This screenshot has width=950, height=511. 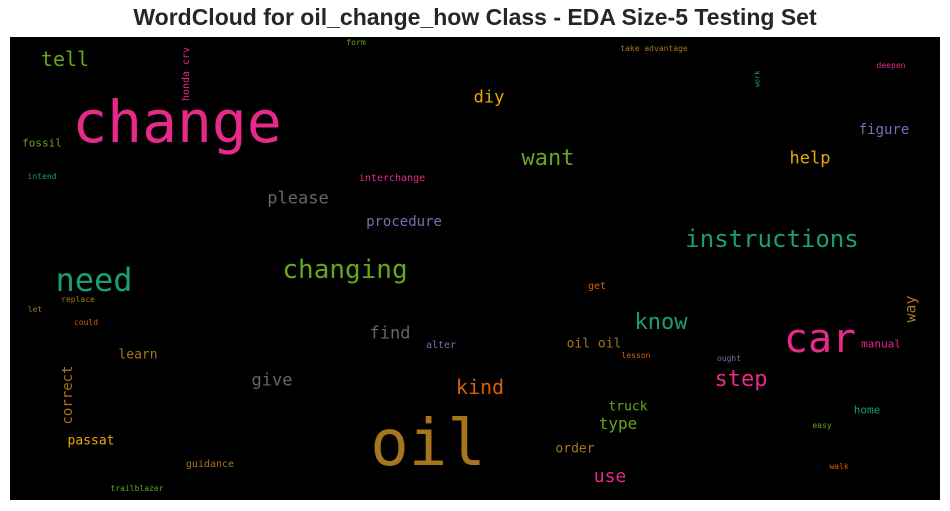 What do you see at coordinates (137, 355) in the screenshot?
I see `word-learn: learn` at bounding box center [137, 355].